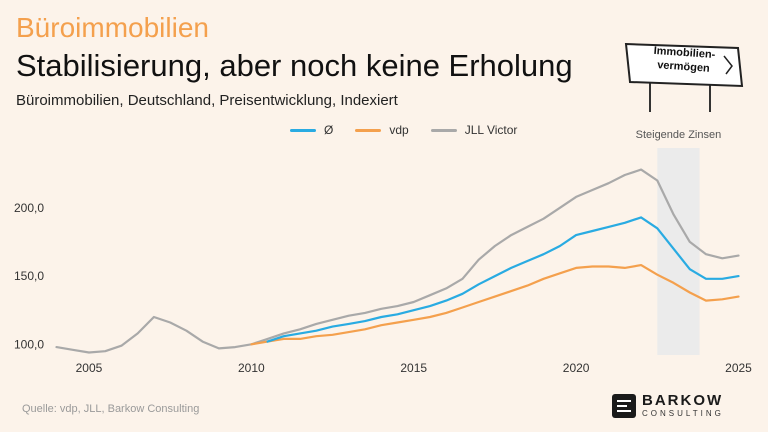  Describe the element at coordinates (251, 368) in the screenshot. I see `x-tick-label: 2010` at that location.